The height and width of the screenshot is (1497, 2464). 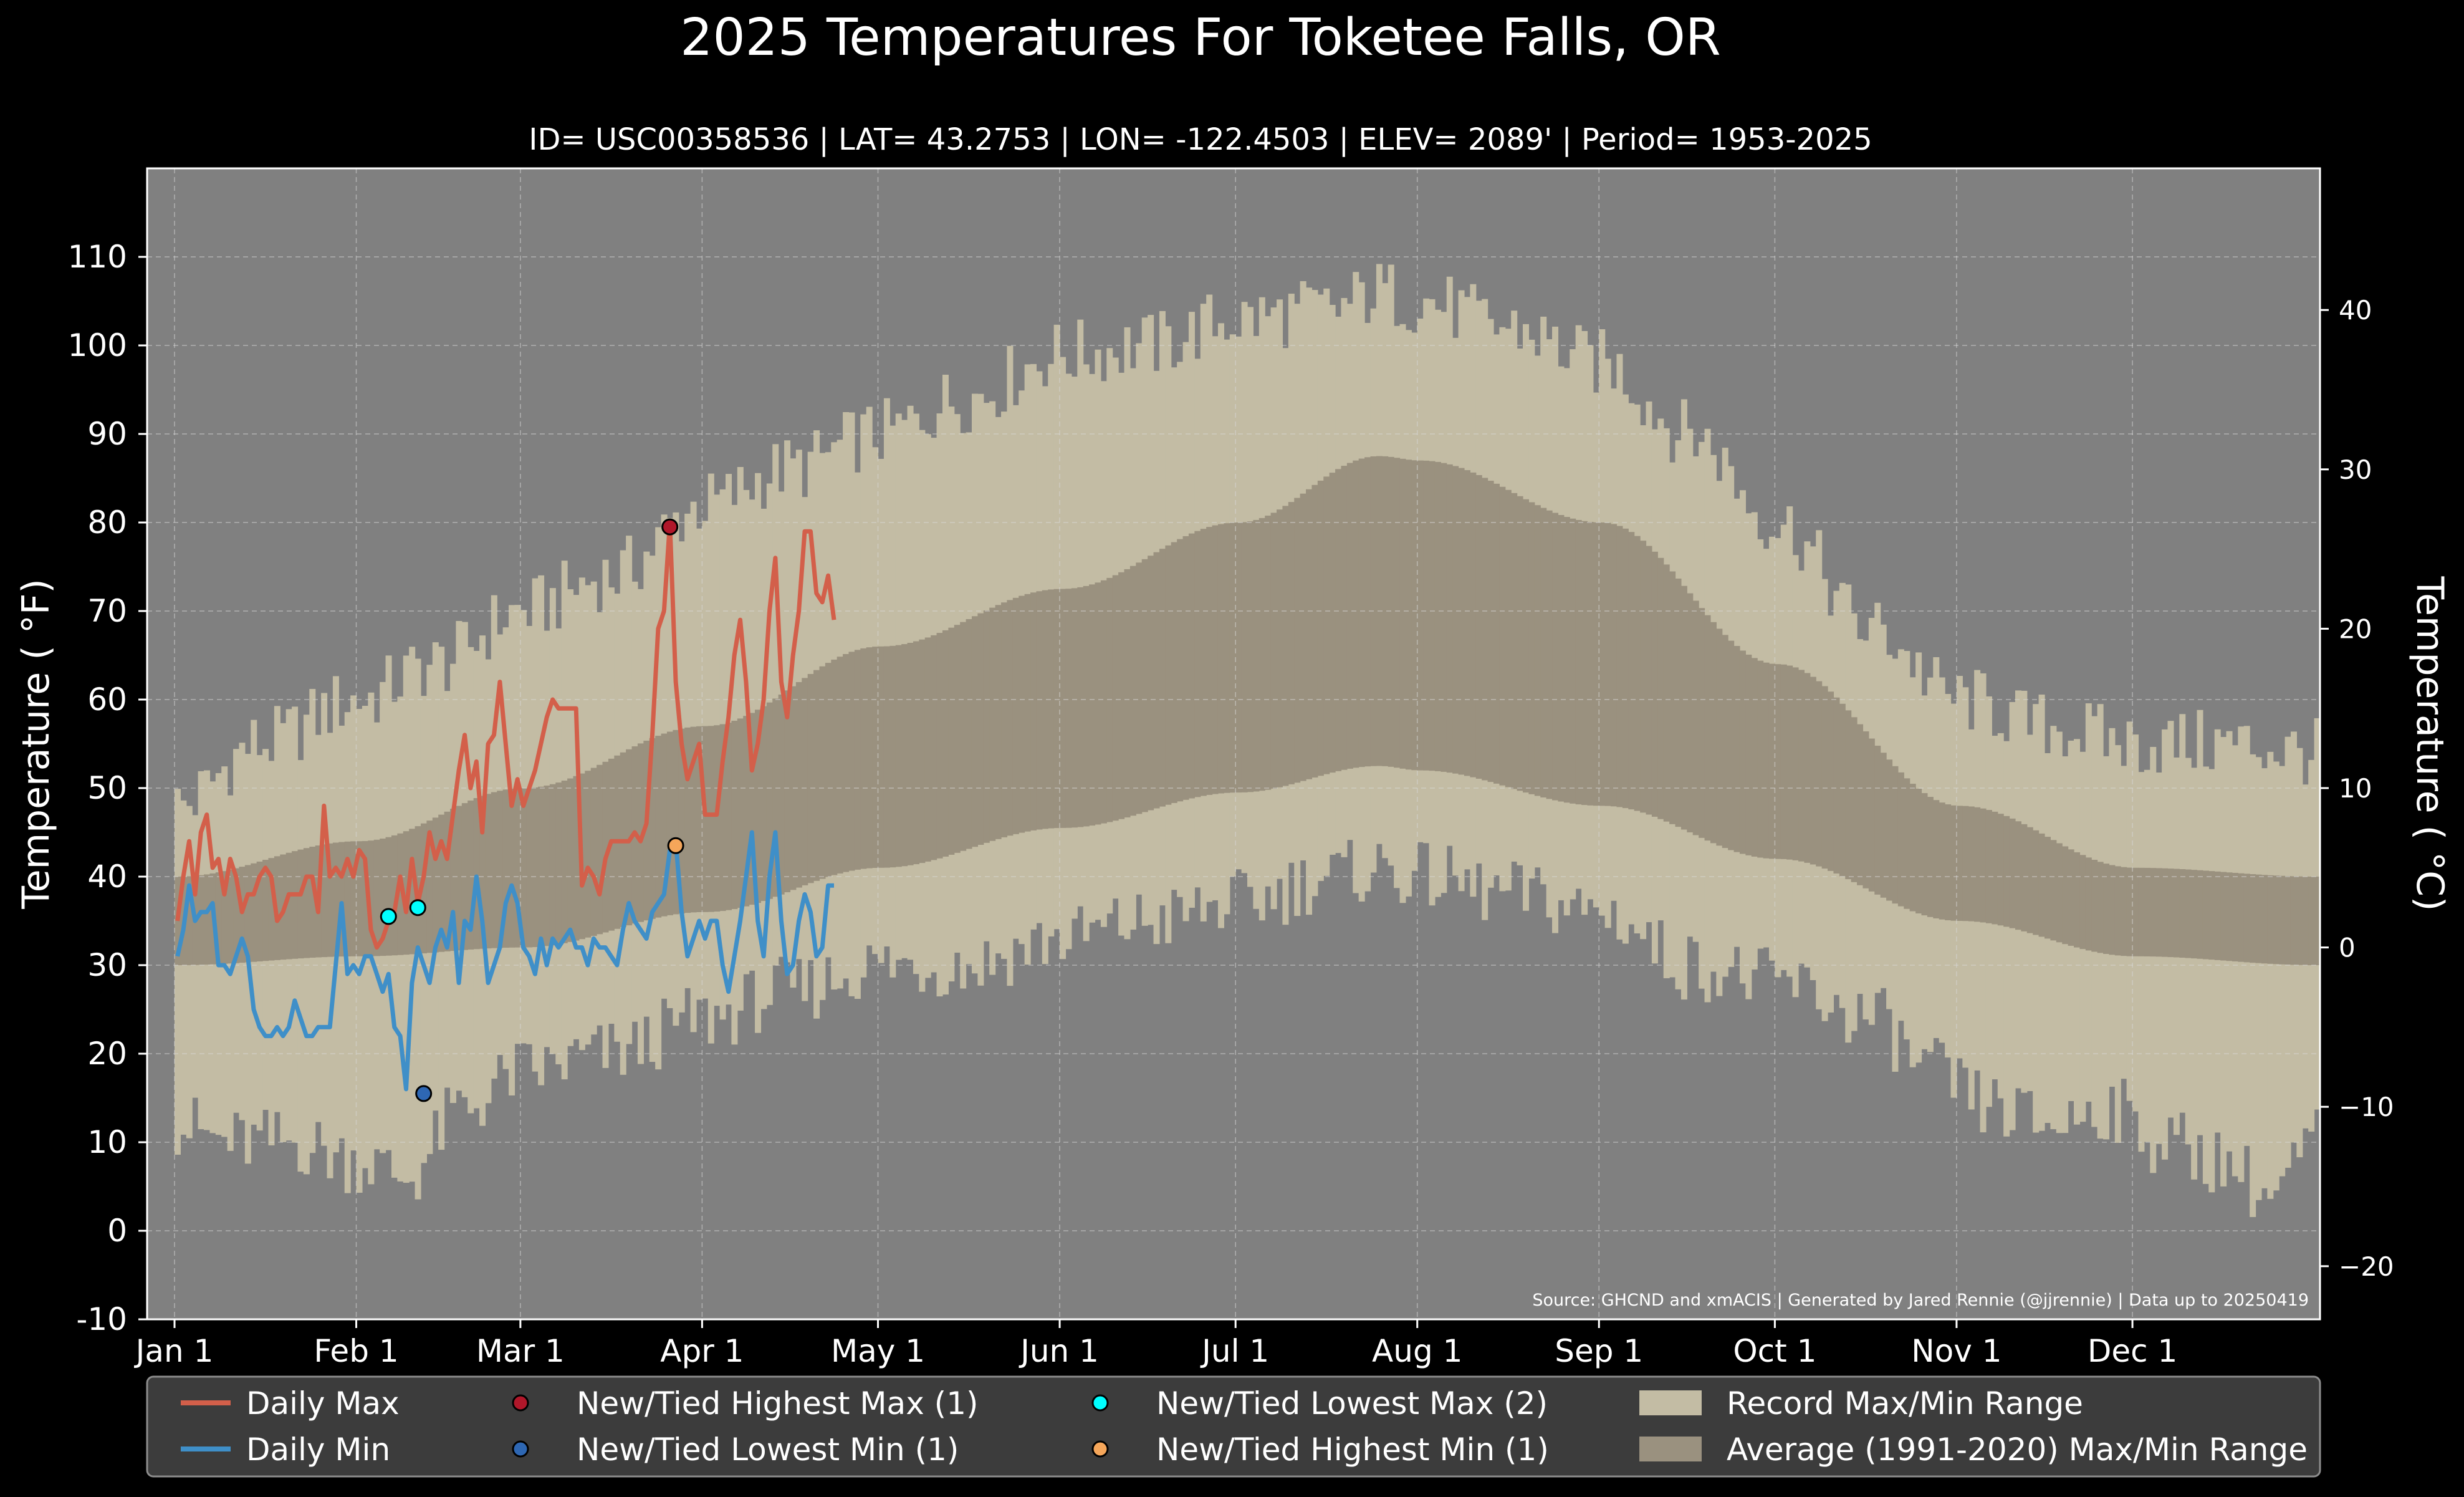 What do you see at coordinates (1775, 1351) in the screenshot?
I see `x-tick-label: Oct 1` at bounding box center [1775, 1351].